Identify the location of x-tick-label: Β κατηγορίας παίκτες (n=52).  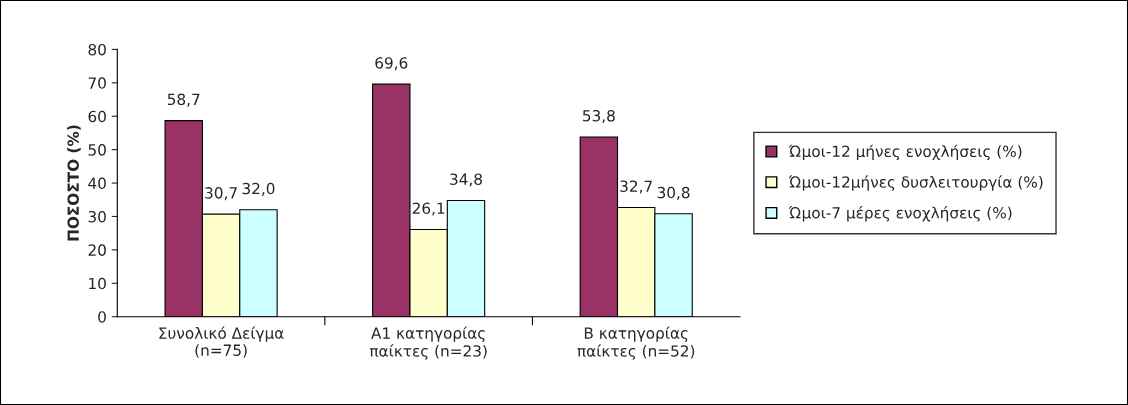
(636, 343).